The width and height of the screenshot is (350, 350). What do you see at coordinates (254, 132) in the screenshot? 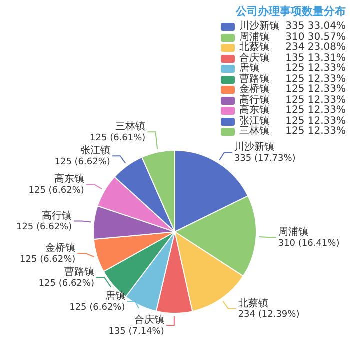
I see `legend-label: 三林镇` at bounding box center [254, 132].